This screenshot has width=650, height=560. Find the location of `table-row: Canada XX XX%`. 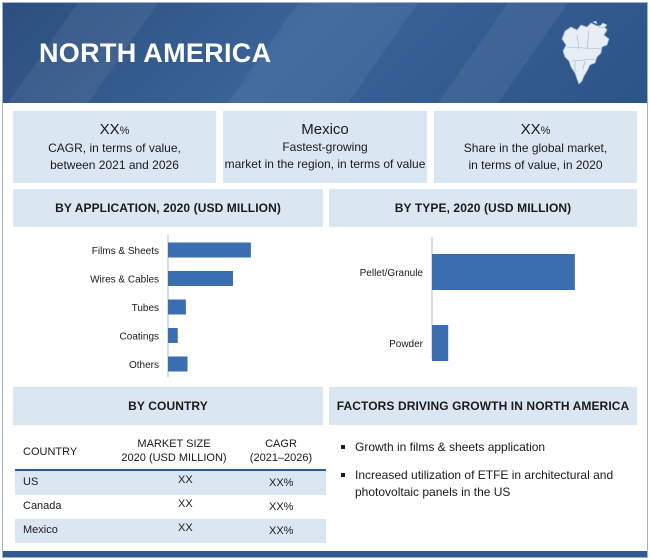

table-row: Canada XX XX% is located at coordinates (158, 505).